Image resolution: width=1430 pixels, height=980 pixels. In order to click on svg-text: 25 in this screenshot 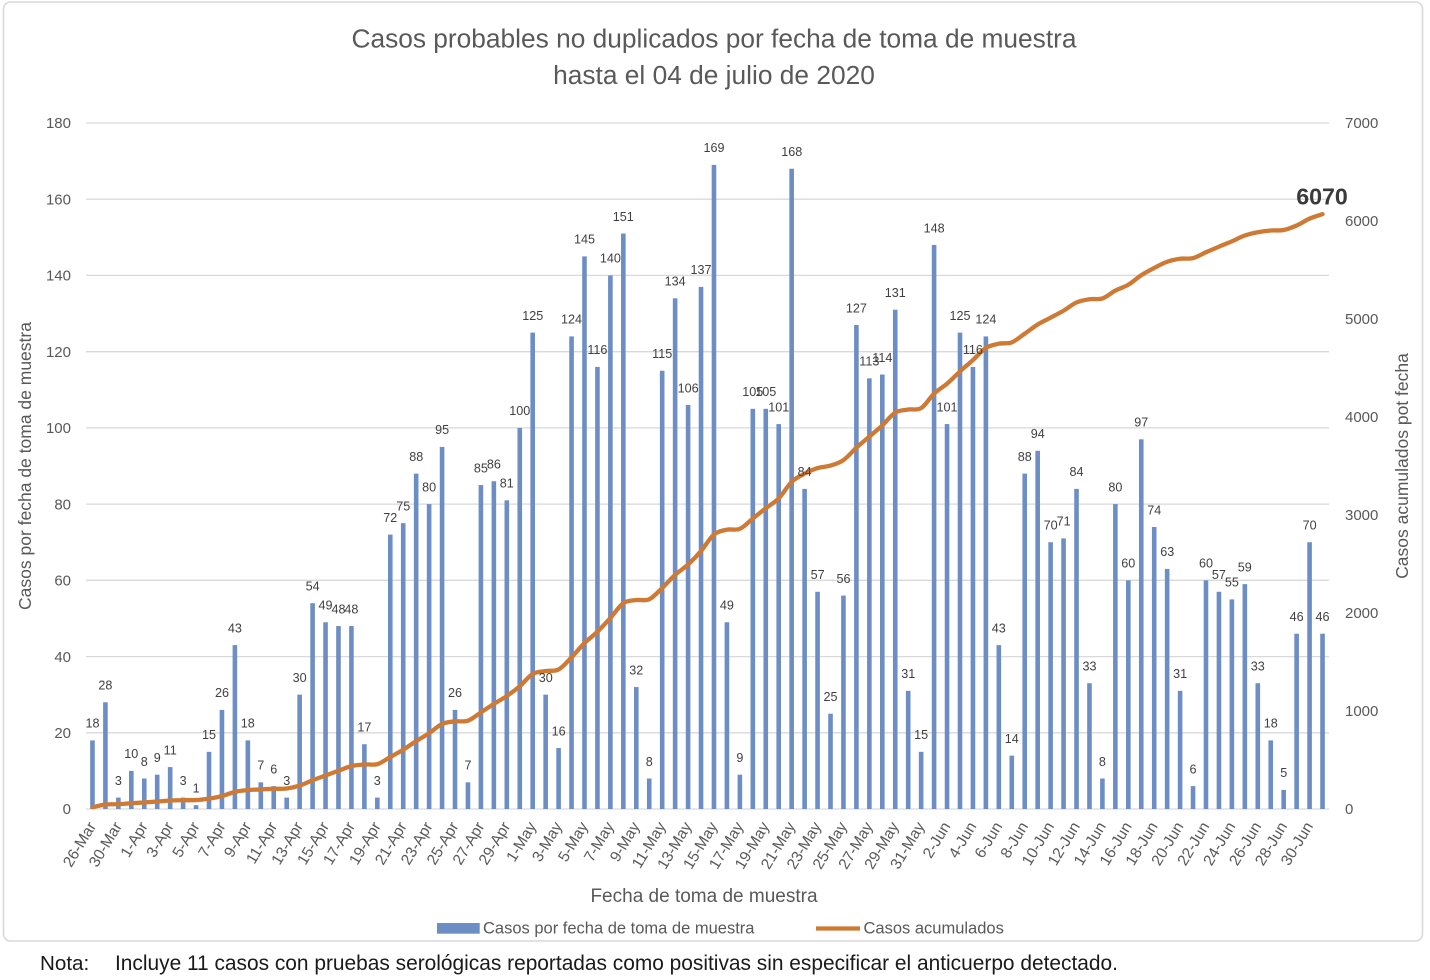, I will do `click(830, 697)`.